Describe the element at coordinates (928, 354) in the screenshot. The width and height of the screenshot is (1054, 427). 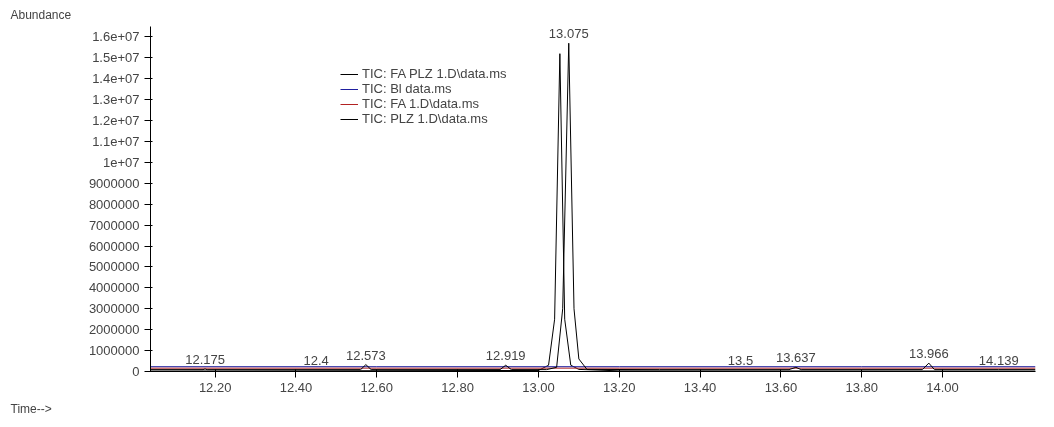
I see `annotation: 13.966` at that location.